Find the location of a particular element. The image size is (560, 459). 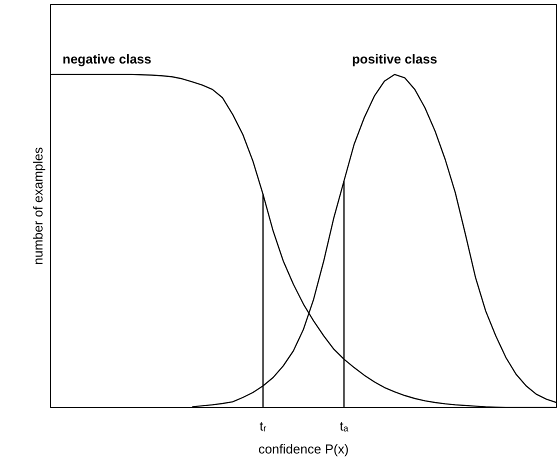

y-axis-title: number of examples is located at coordinates (38, 205).